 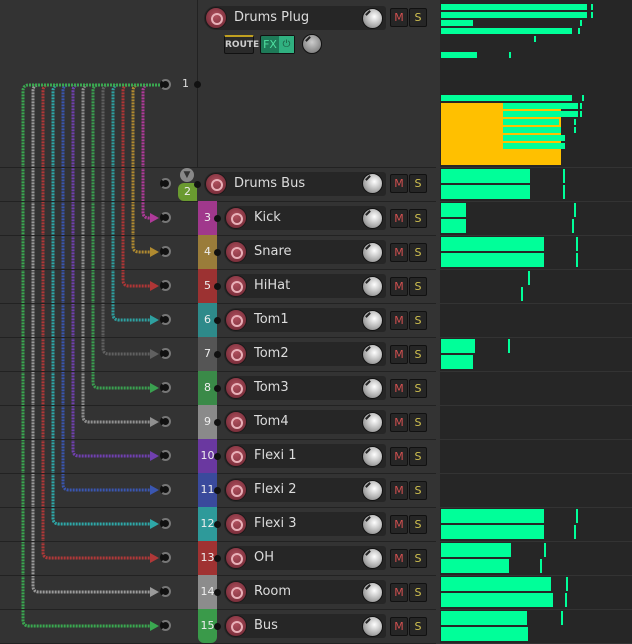 I want to click on pan-knob, so click(x=312, y=44).